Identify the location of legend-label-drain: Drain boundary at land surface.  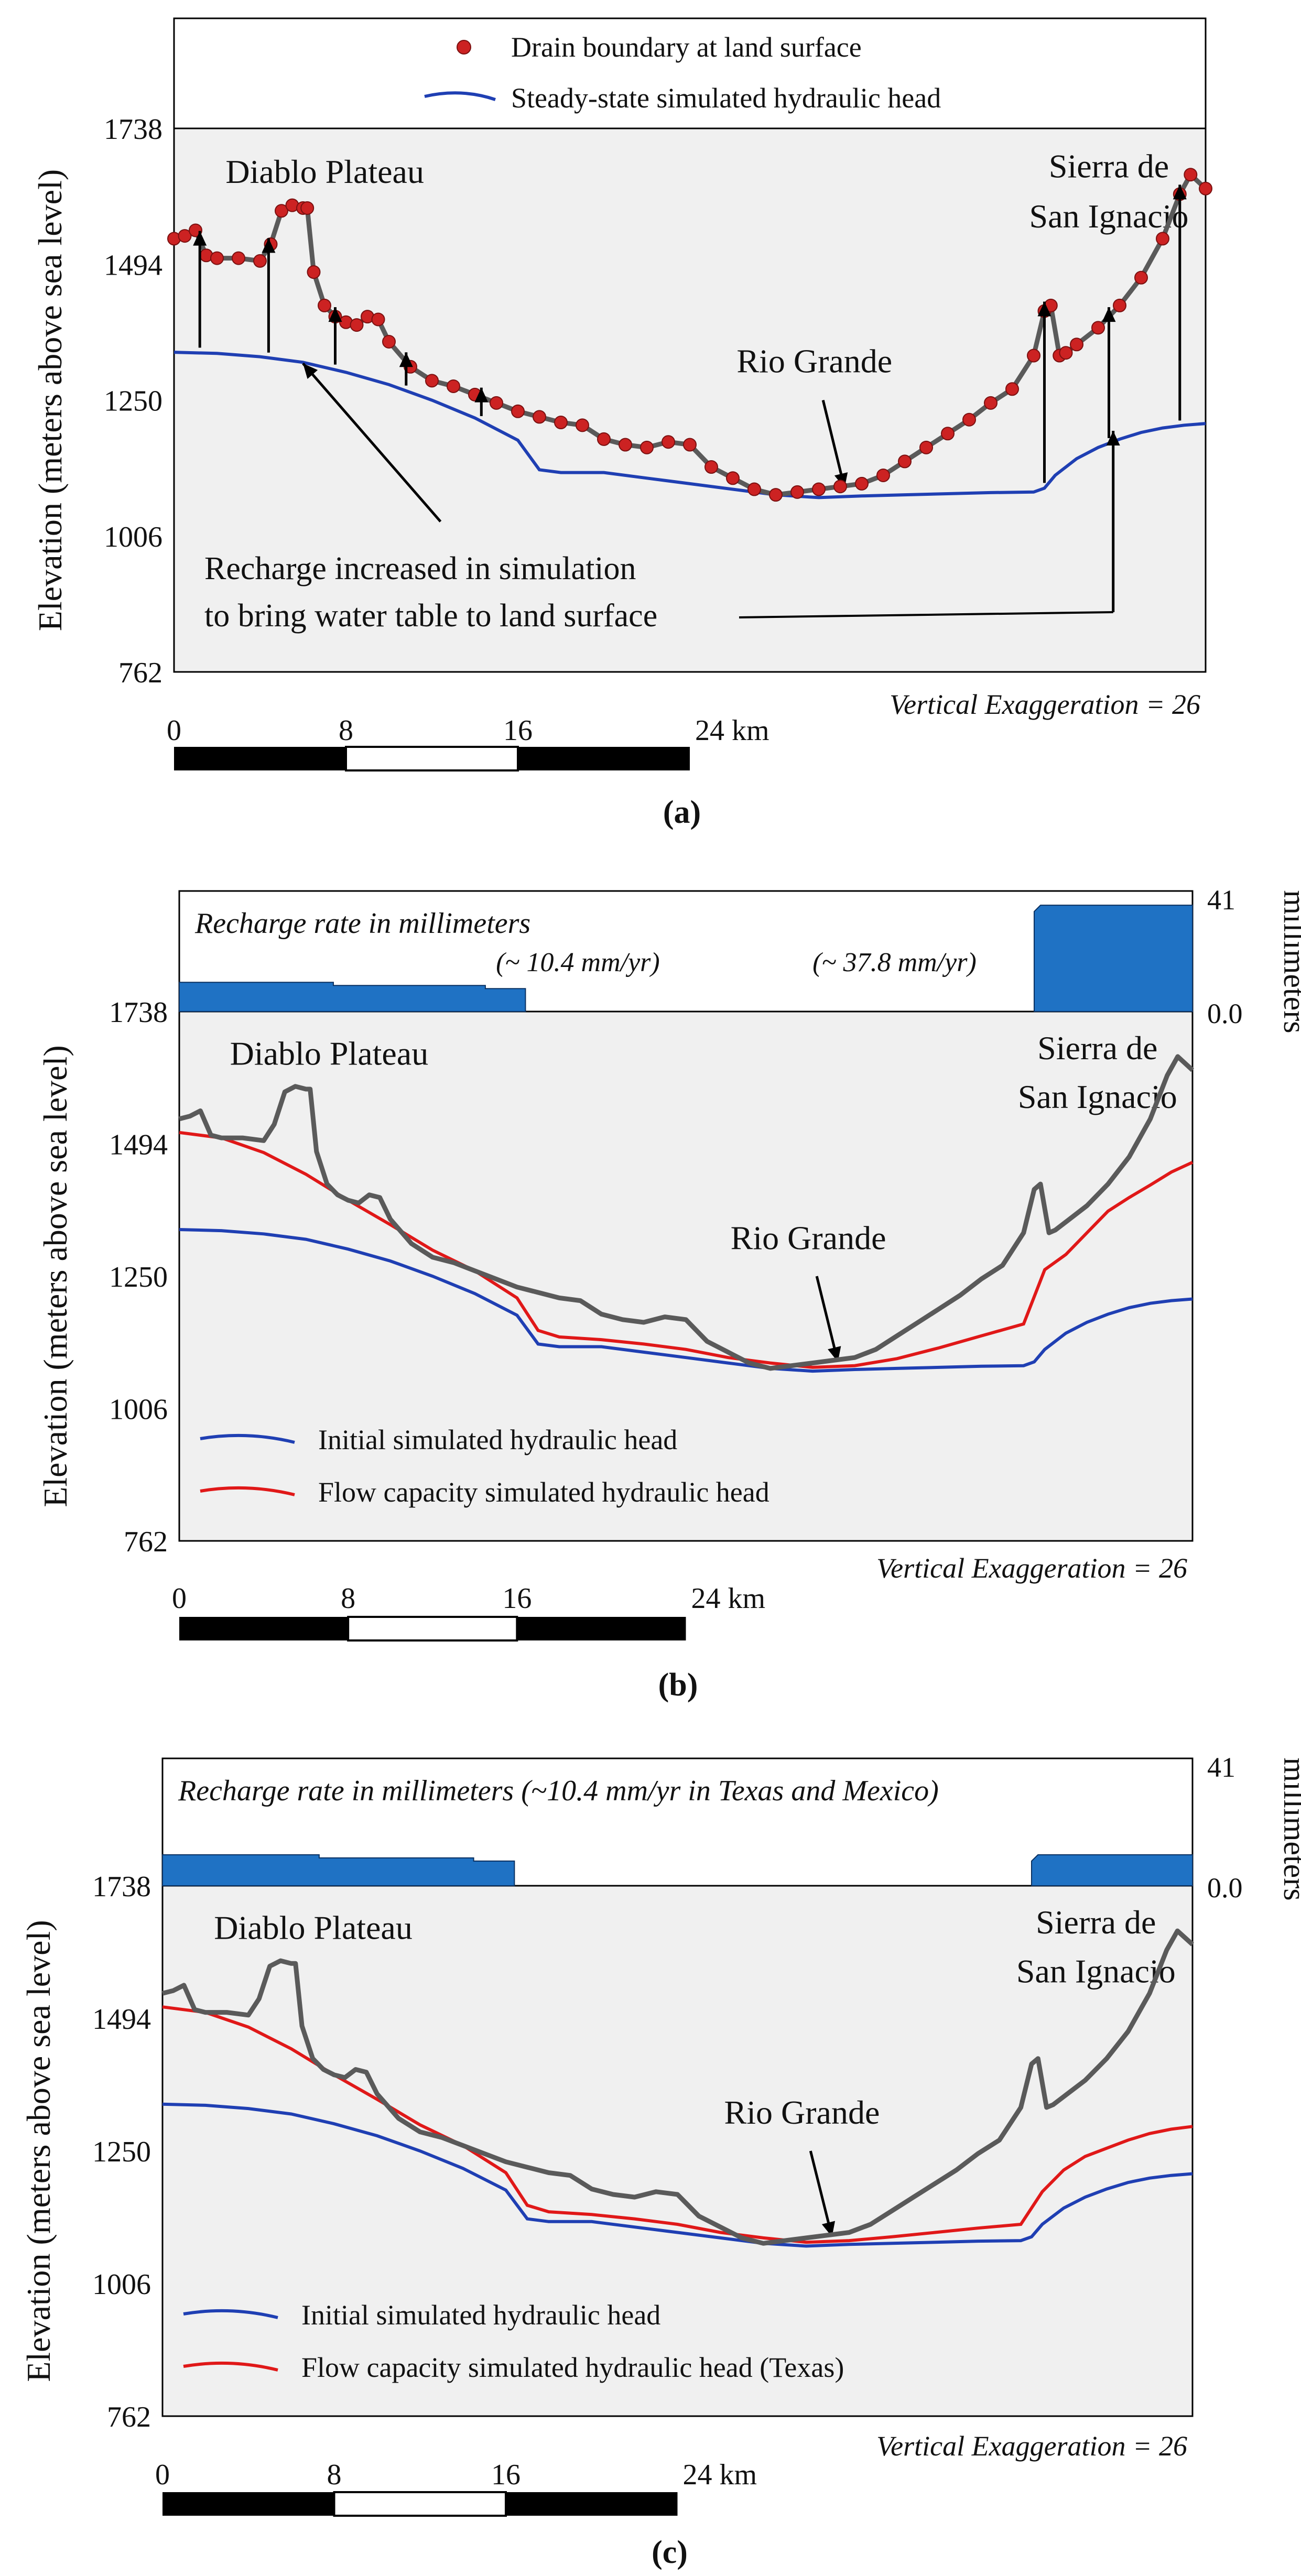
(686, 47).